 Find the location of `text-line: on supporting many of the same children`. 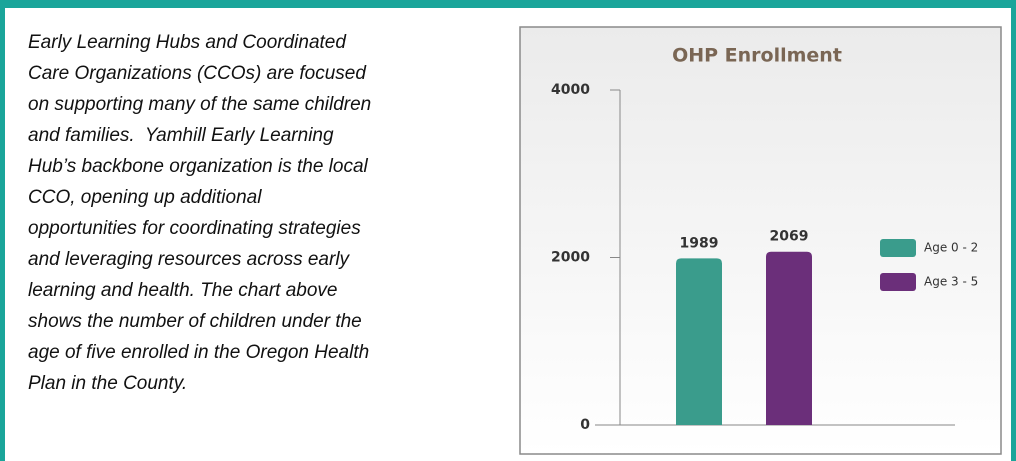

text-line: on supporting many of the same children is located at coordinates (200, 104).